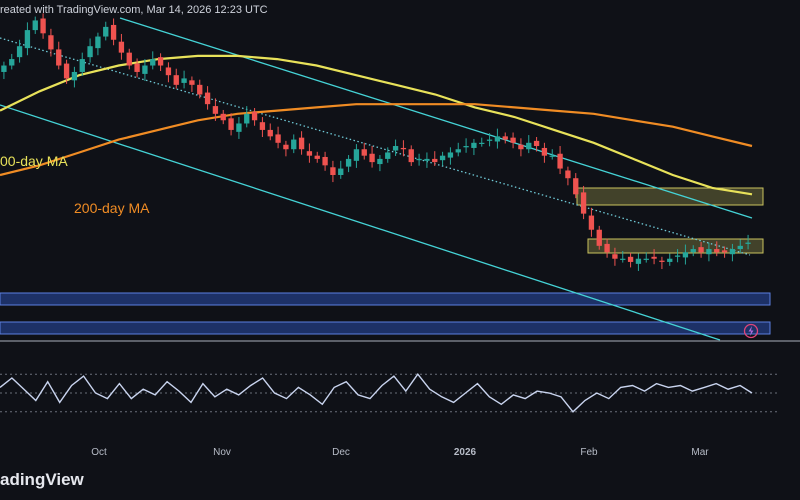 This screenshot has width=800, height=500. Describe the element at coordinates (376, 140) in the screenshot. I see `ma200-line` at that location.